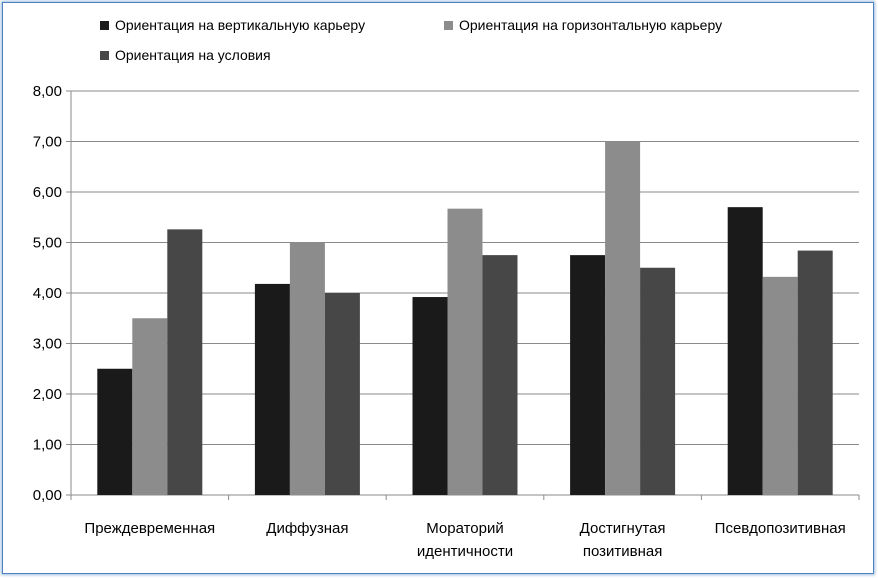 This screenshot has width=878, height=578. What do you see at coordinates (465, 551) in the screenshot?
I see `category-label: идентичности` at bounding box center [465, 551].